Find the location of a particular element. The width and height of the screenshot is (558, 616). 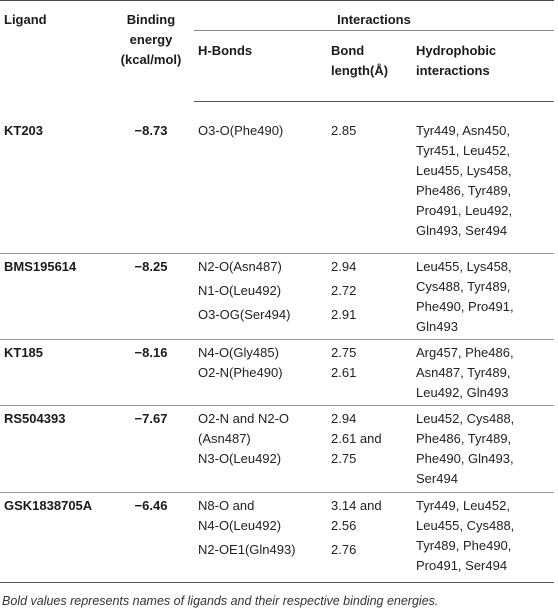

header-h-bonds: H-Bonds is located at coordinates (260, 66).